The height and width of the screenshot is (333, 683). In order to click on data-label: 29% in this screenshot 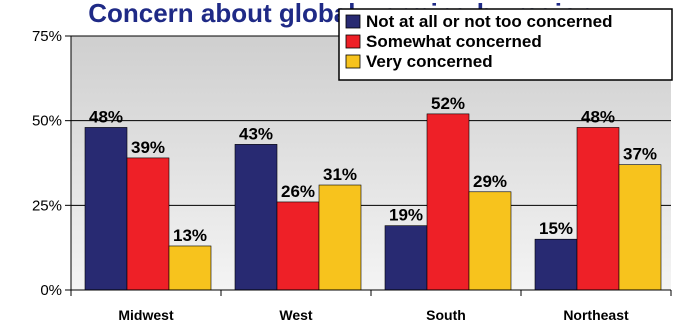, I will do `click(490, 181)`.